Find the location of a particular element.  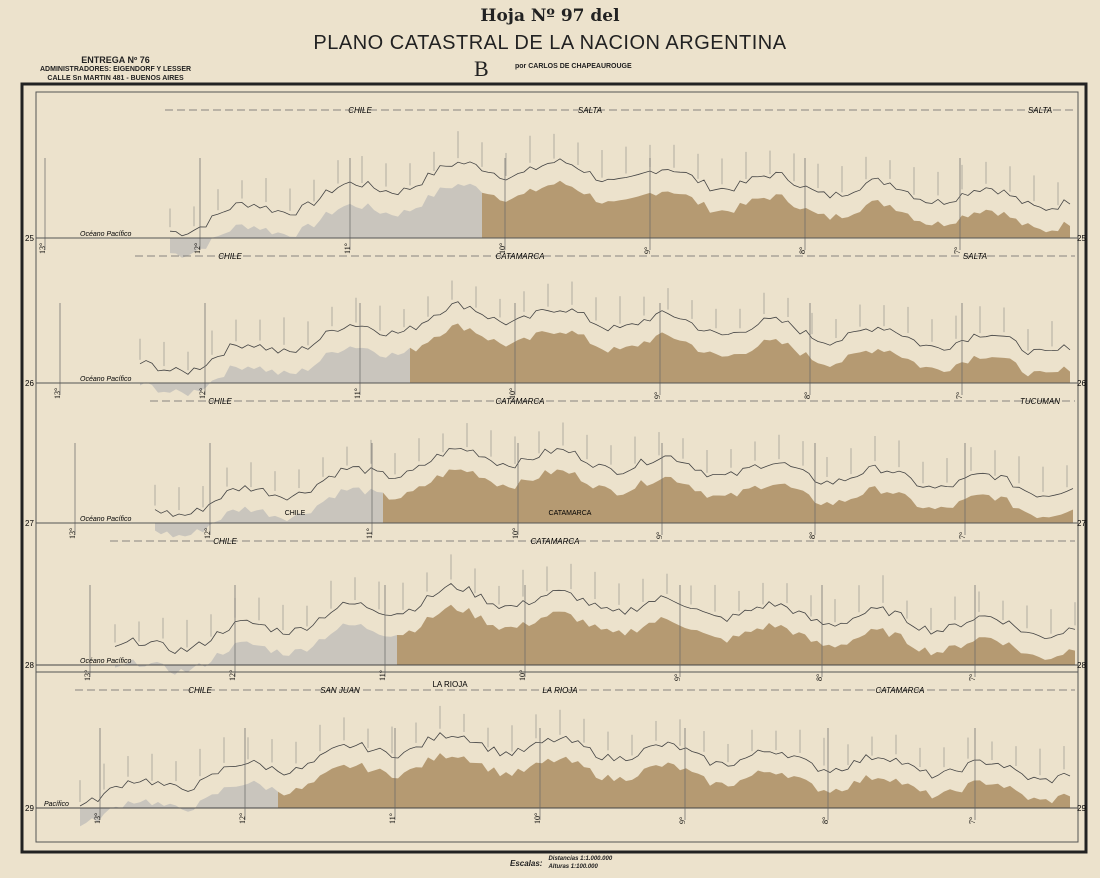

latitude-label-left: 25 is located at coordinates (29, 238).